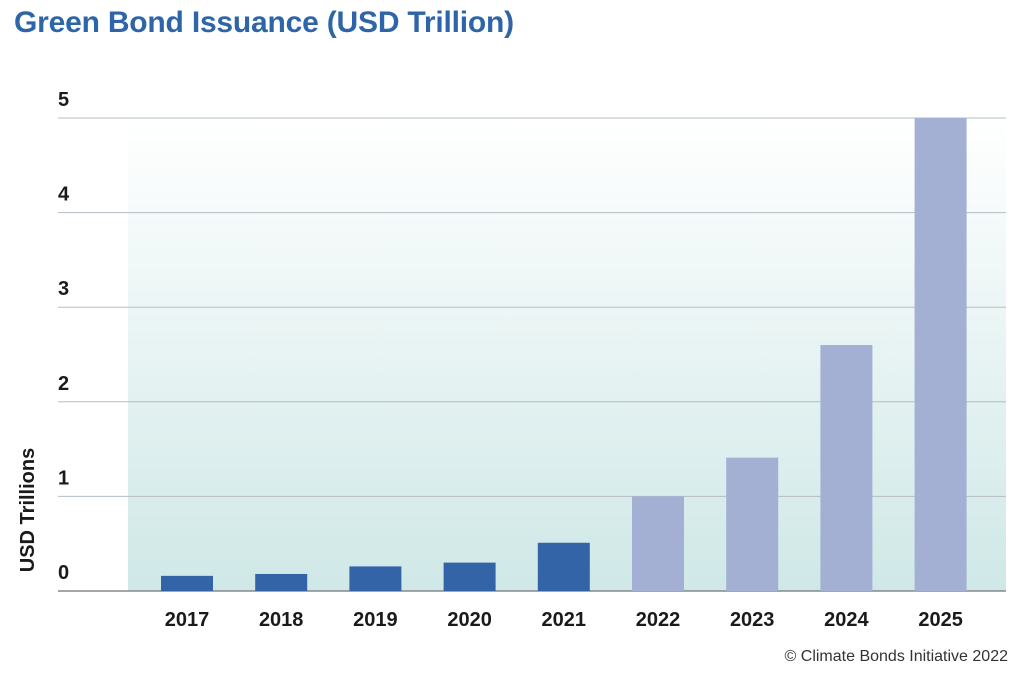 Image resolution: width=1024 pixels, height=682 pixels. I want to click on x-tick-label: 2018, so click(281, 620).